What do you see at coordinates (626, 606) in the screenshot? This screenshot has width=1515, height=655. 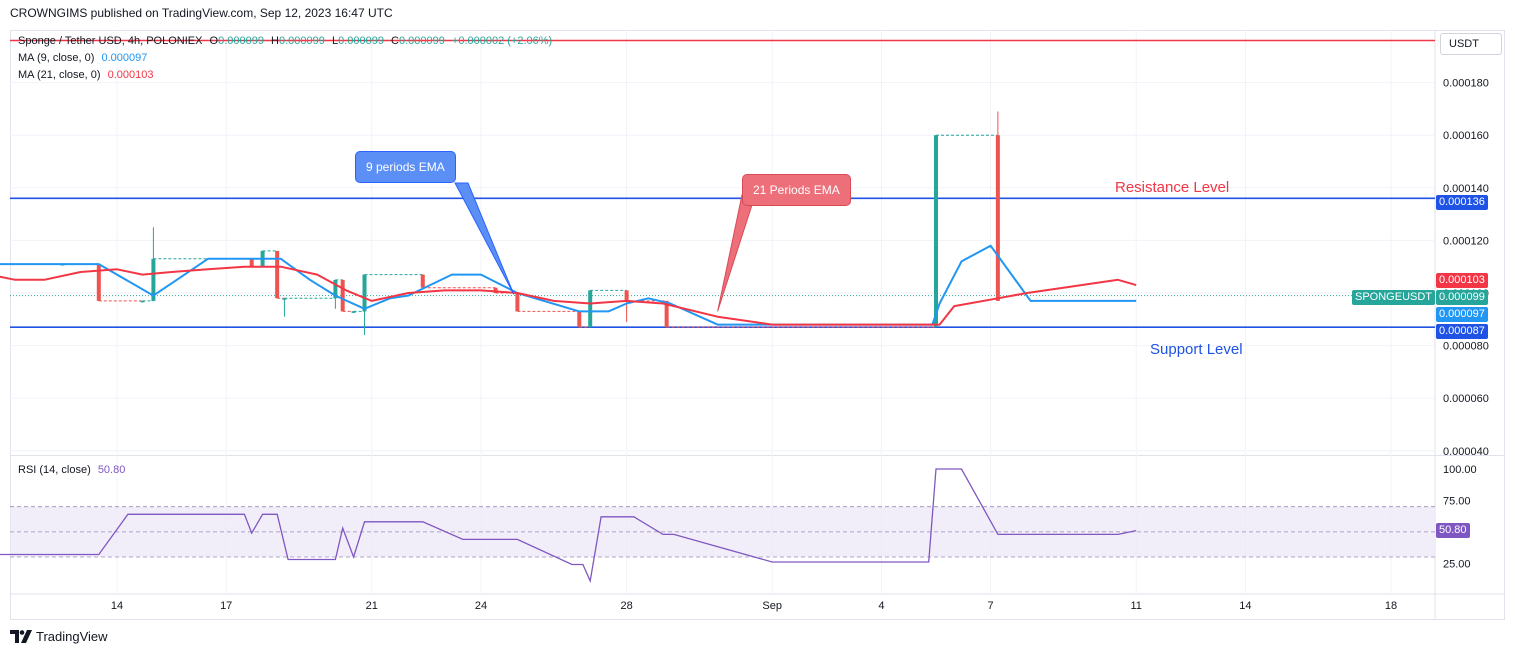 I see `x-tick-label: 28` at bounding box center [626, 606].